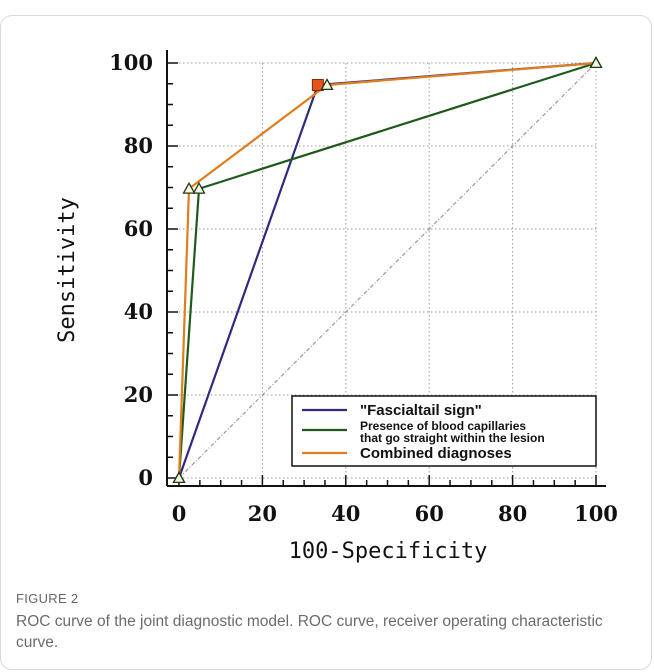 The image size is (654, 672). I want to click on y-axis-title: Sensitivity, so click(67, 270).